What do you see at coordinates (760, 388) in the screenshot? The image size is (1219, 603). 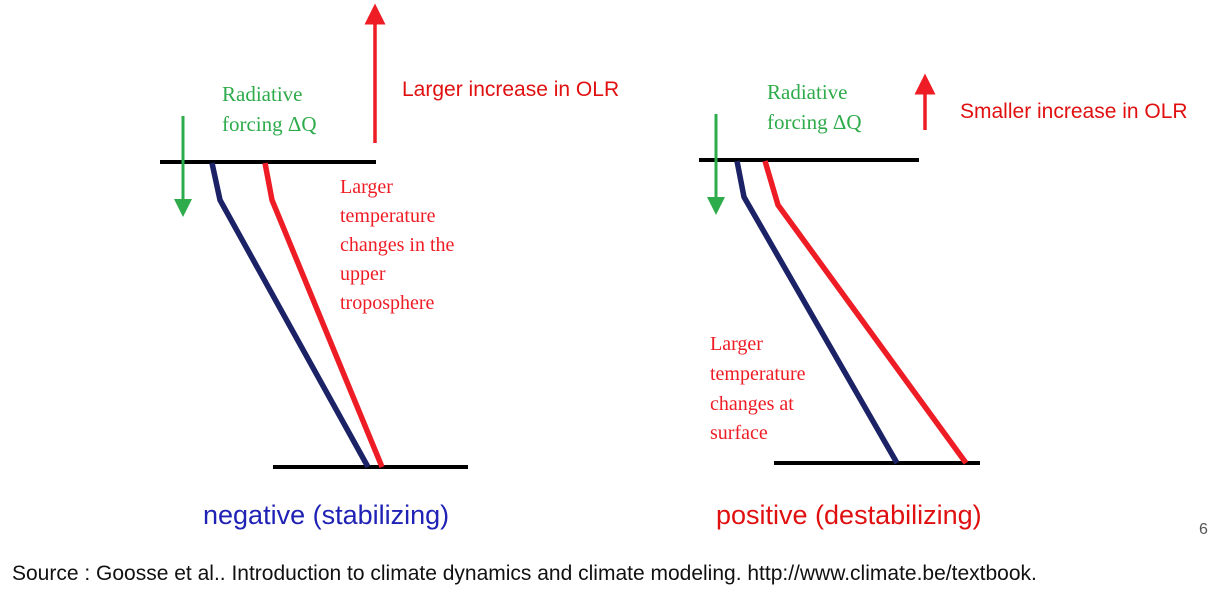 I see `right-temp-label: Larger temperature changes at surface` at bounding box center [760, 388].